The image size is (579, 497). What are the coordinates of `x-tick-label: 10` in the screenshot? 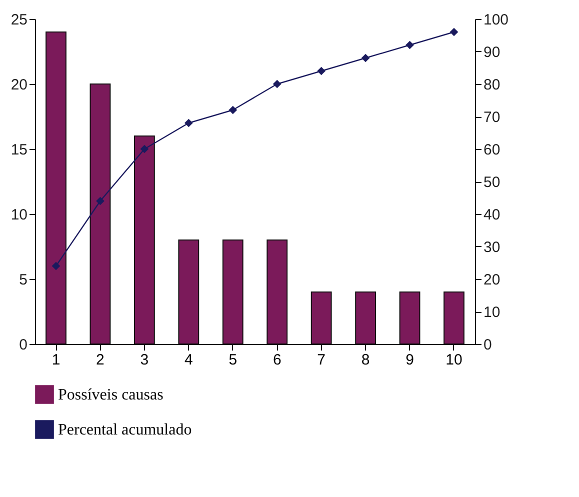 It's located at (454, 360).